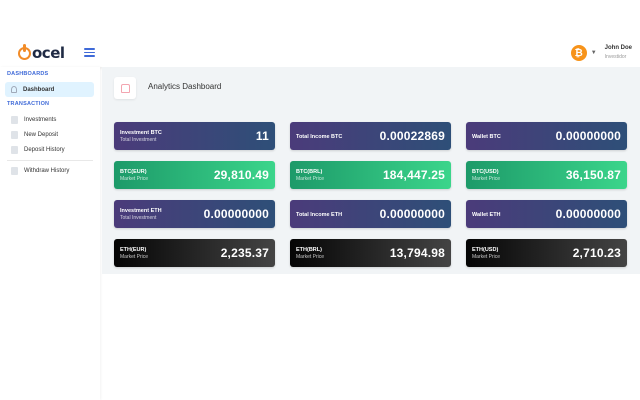 Image resolution: width=640 pixels, height=400 pixels. Describe the element at coordinates (141, 133) in the screenshot. I see `card-title: Investment BTC` at that location.